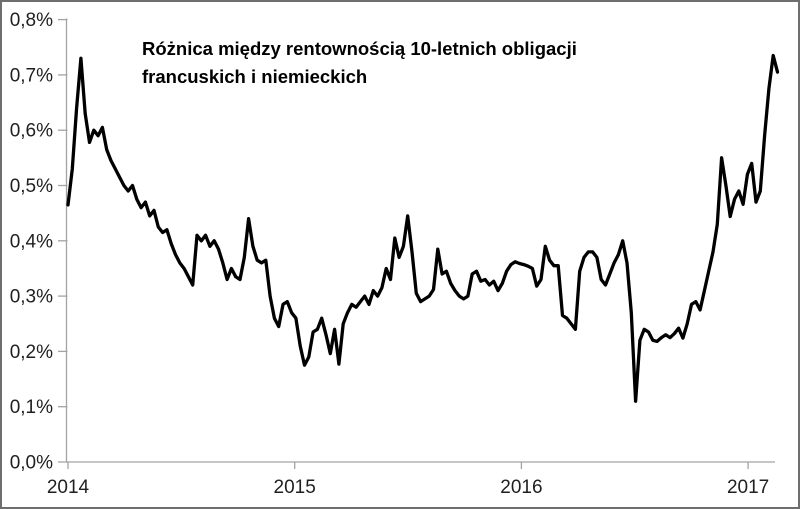  I want to click on y-tick-label: 0,2%, so click(31, 352).